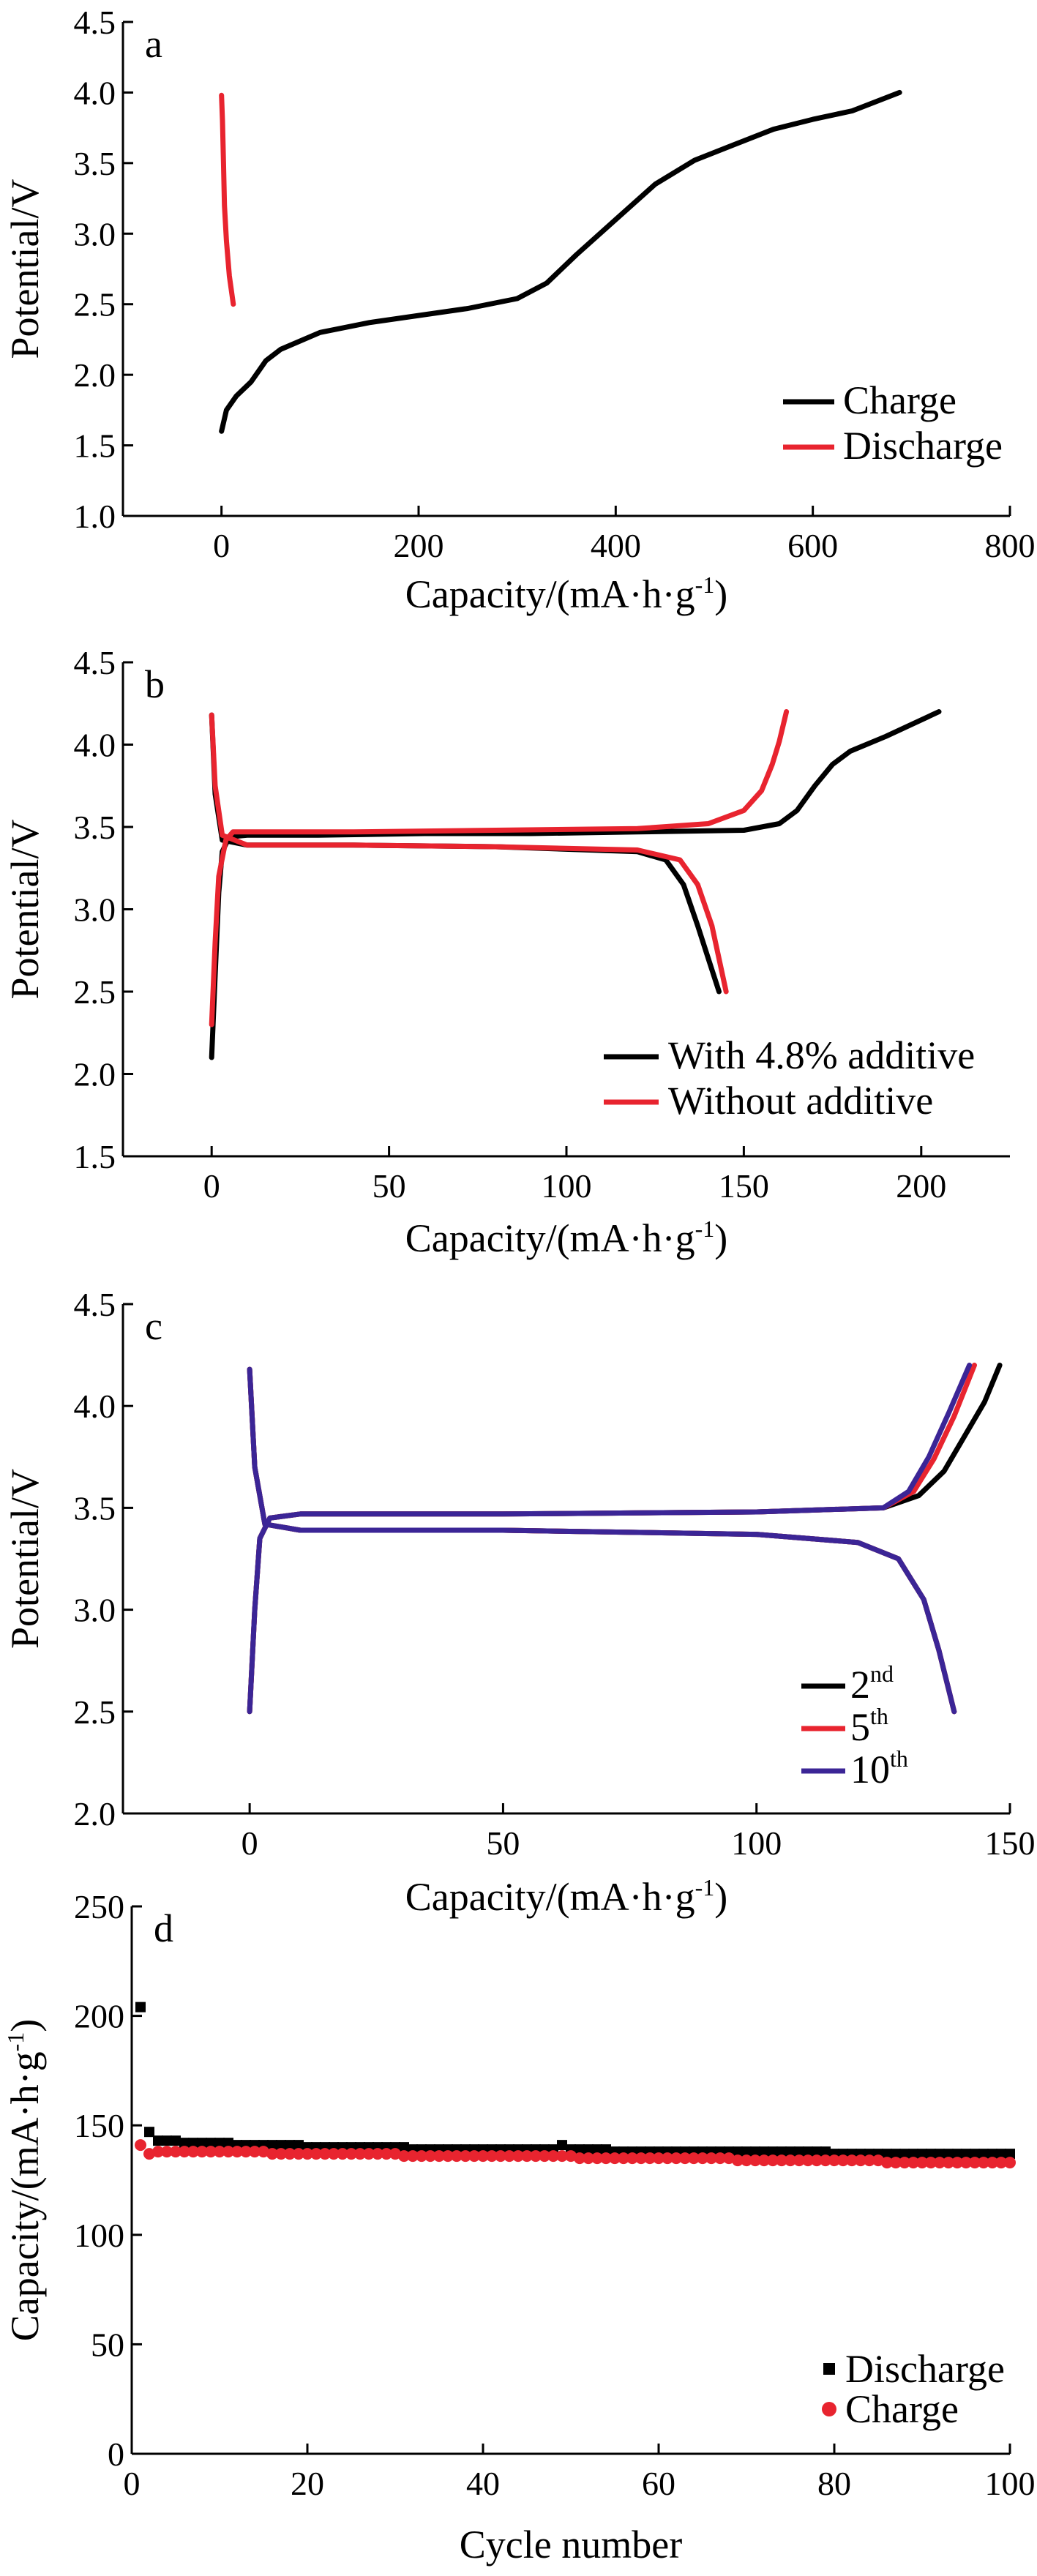 Image resolution: width=1037 pixels, height=2576 pixels. What do you see at coordinates (95, 1156) in the screenshot?
I see `y-tick-label: 1.5` at bounding box center [95, 1156].